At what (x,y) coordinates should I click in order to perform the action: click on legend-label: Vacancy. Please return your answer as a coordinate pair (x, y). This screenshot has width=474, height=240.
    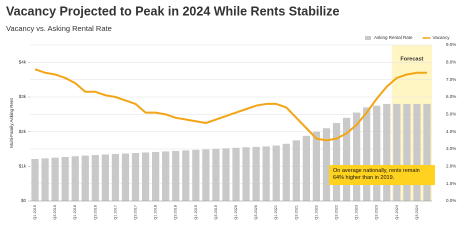
    Looking at the image, I should click on (442, 37).